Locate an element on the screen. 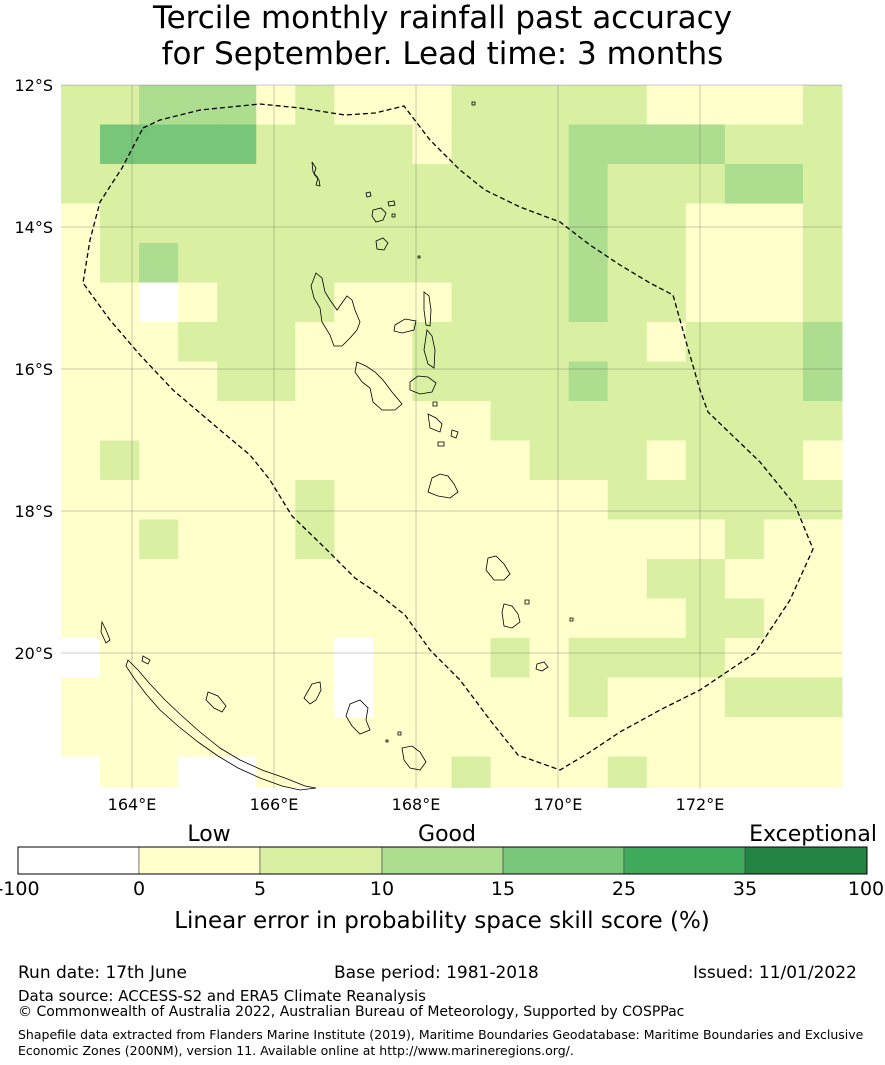 The width and height of the screenshot is (885, 1065). new-caledonia-outline is located at coordinates (263, 705).